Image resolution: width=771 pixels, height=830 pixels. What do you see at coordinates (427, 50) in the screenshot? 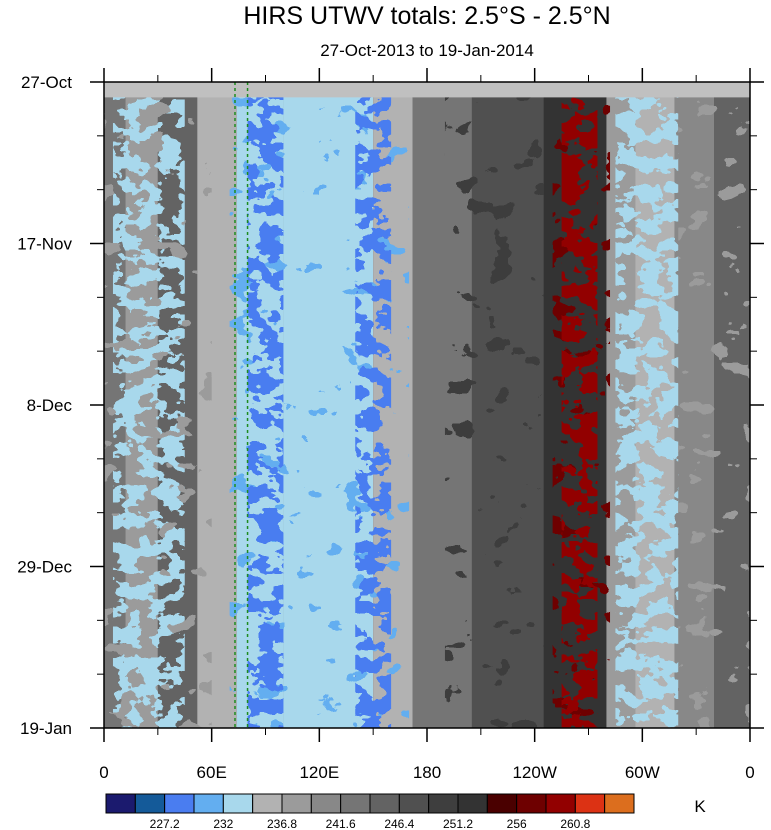
I see `chart-subtitle: 27-Oct-2013 to 19-Jan-2014` at bounding box center [427, 50].